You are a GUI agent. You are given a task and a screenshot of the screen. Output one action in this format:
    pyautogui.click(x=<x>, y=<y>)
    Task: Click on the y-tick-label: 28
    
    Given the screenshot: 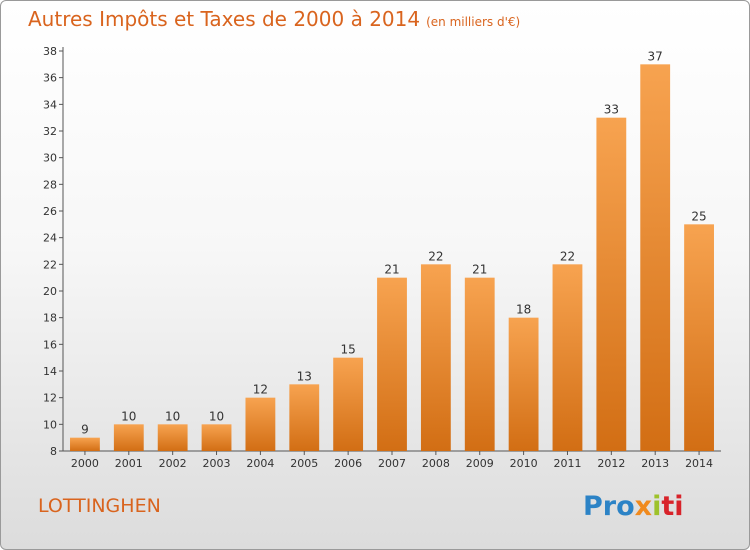 What is the action you would take?
    pyautogui.click(x=50, y=184)
    